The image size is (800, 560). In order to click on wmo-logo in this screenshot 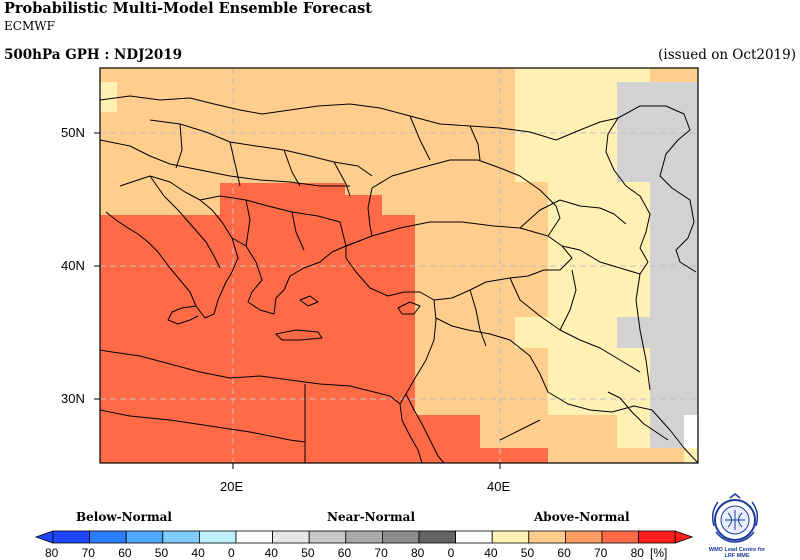, I will do `click(735, 518)`.